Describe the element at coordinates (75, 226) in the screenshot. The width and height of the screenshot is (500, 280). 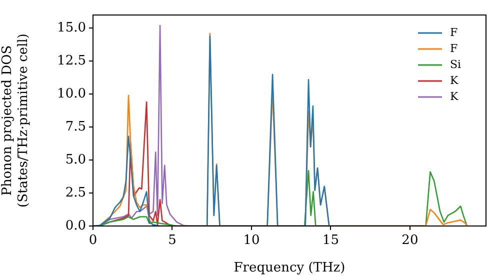
I see `y-tick-label: 0.0` at that location.